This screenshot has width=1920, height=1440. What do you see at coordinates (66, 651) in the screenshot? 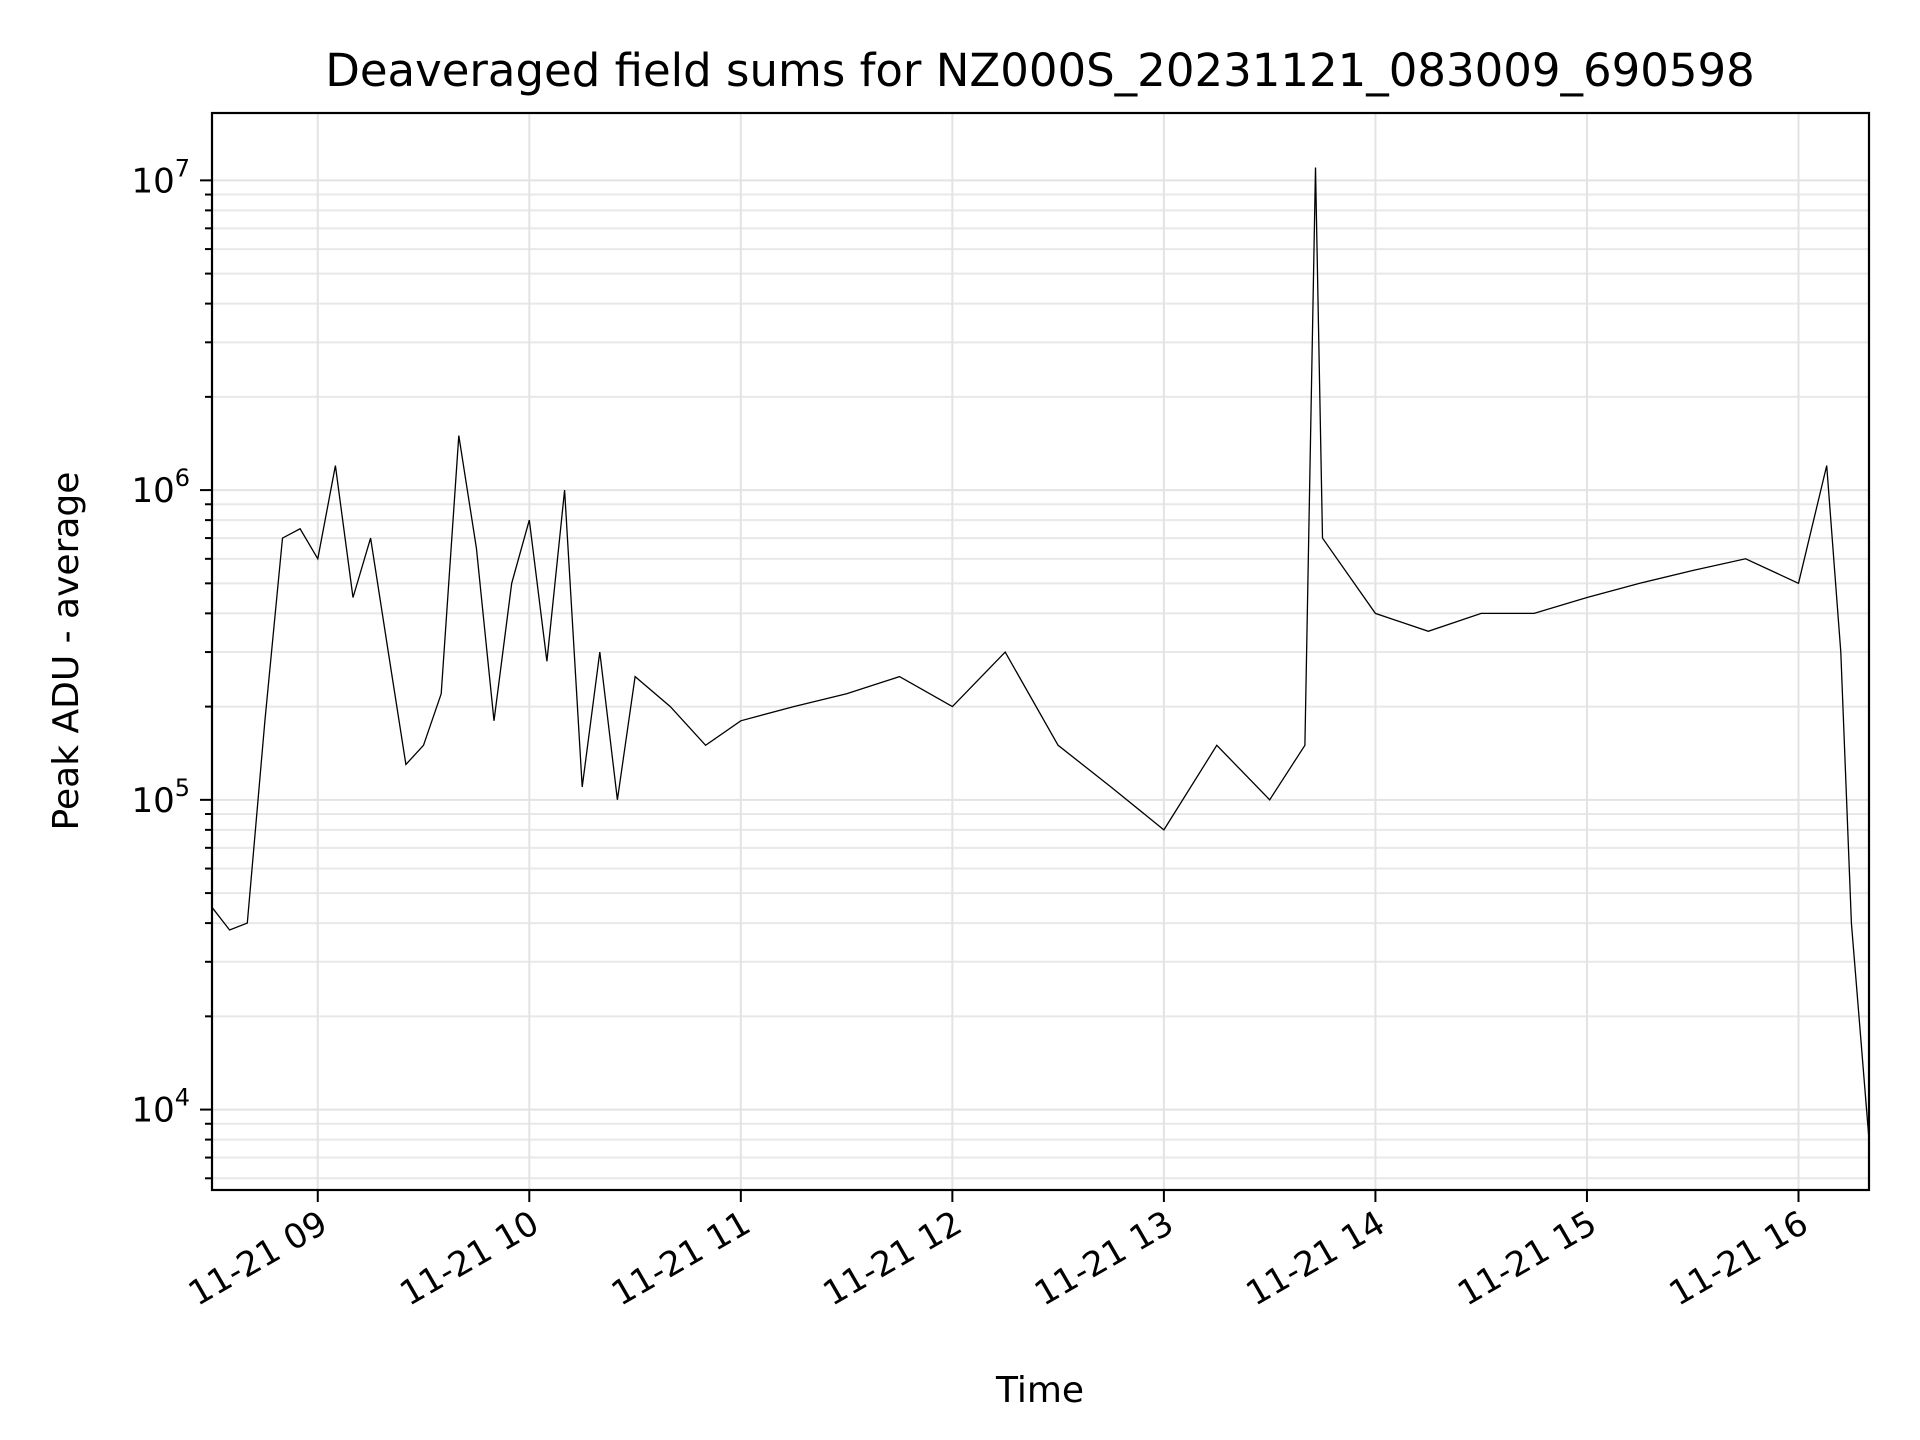
I see `y-axis-label: Peak ADU - average` at bounding box center [66, 651].